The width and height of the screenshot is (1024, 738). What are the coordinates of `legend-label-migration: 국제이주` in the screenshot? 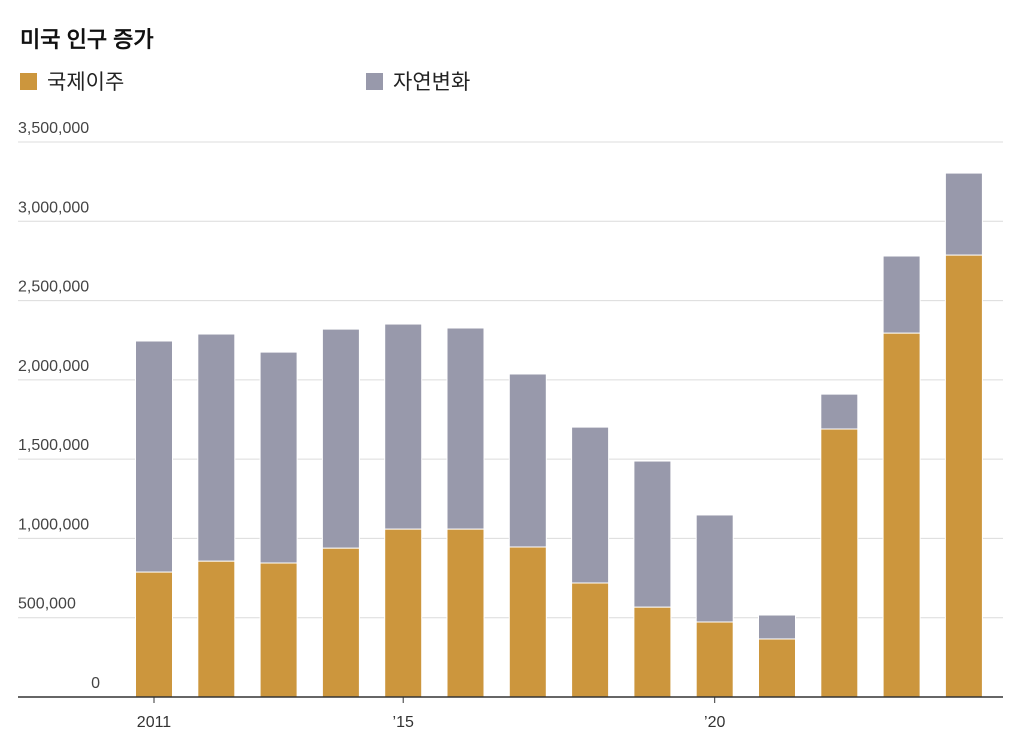 It's located at (86, 82).